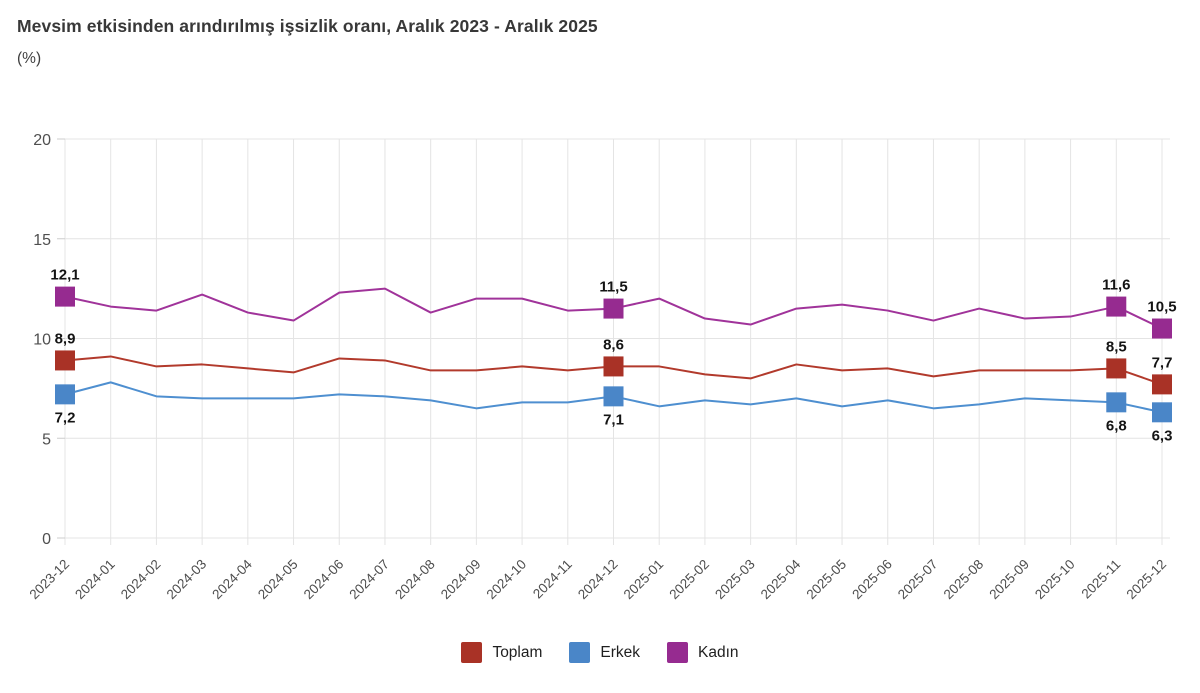 This screenshot has height=693, width=1200. Describe the element at coordinates (918, 580) in the screenshot. I see `x-axis-label: 2025-07` at that location.